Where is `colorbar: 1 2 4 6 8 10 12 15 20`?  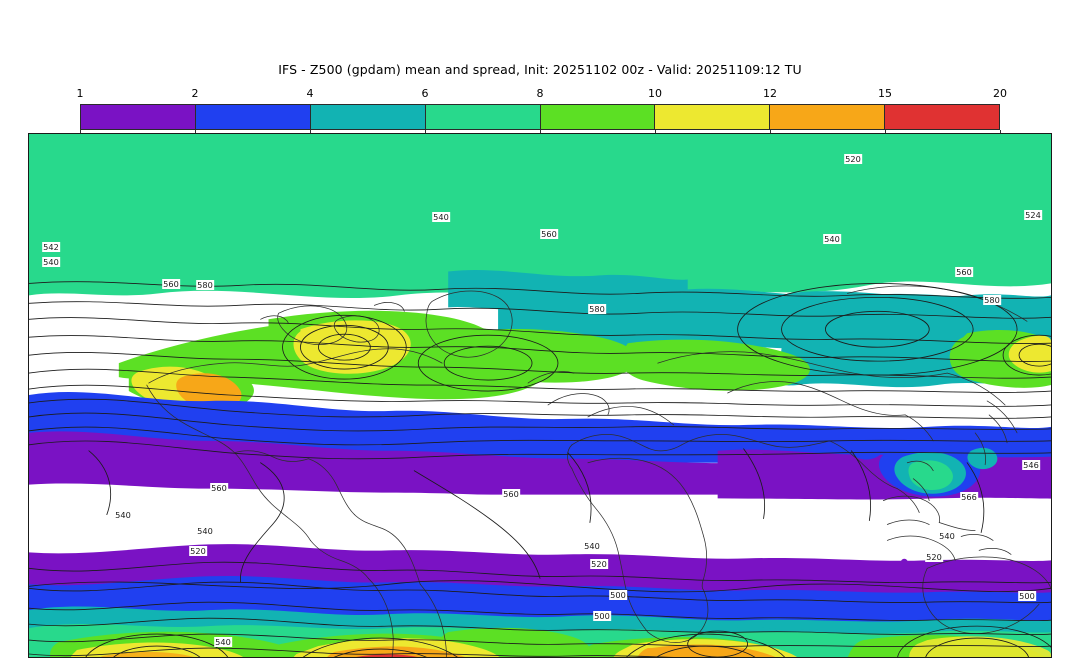
colorbar: 1 2 4 6 8 10 12 15 20 is located at coordinates (542, 110).